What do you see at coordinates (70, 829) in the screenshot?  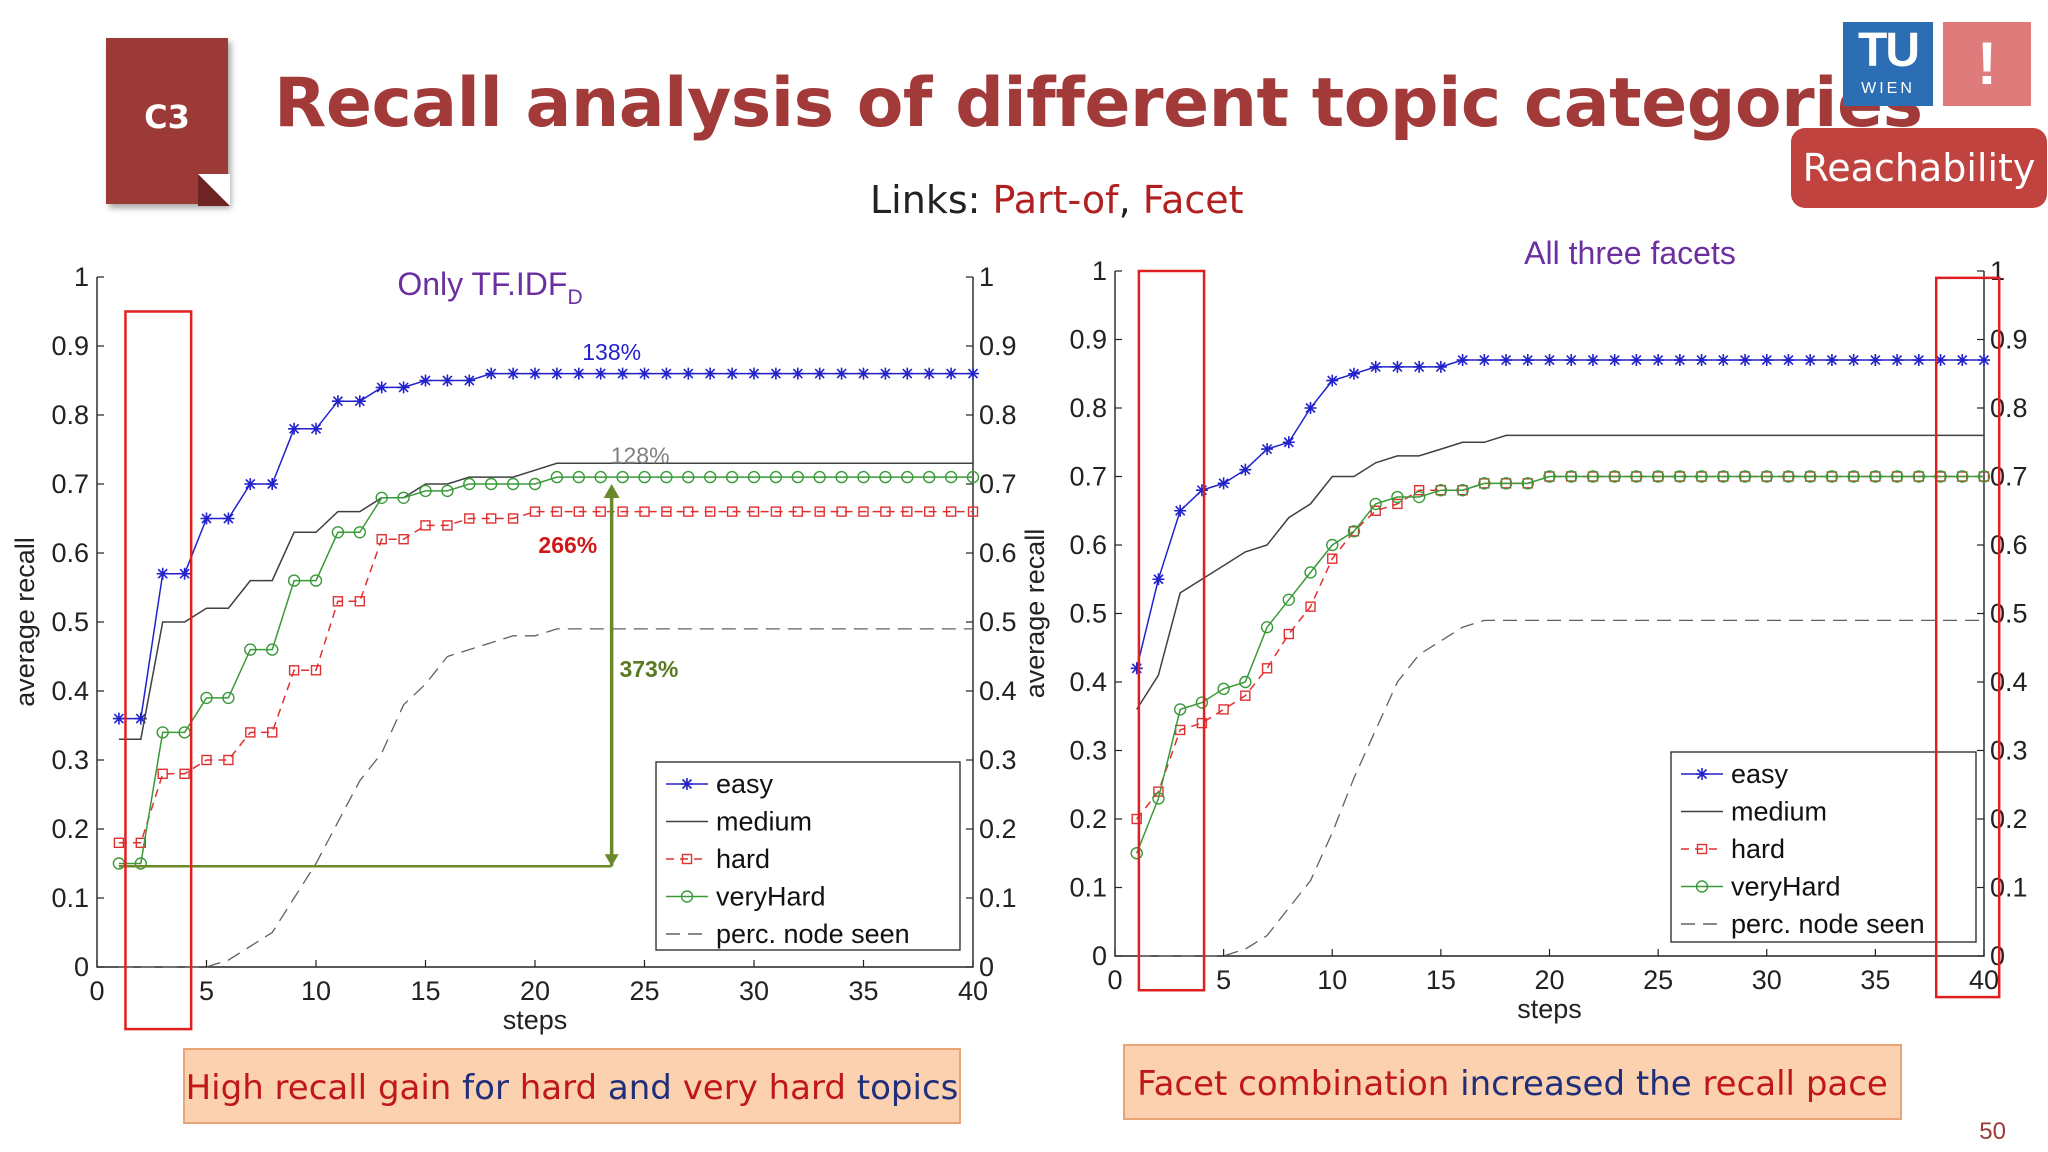 I see `left-ytick-label: 0.2` at bounding box center [70, 829].